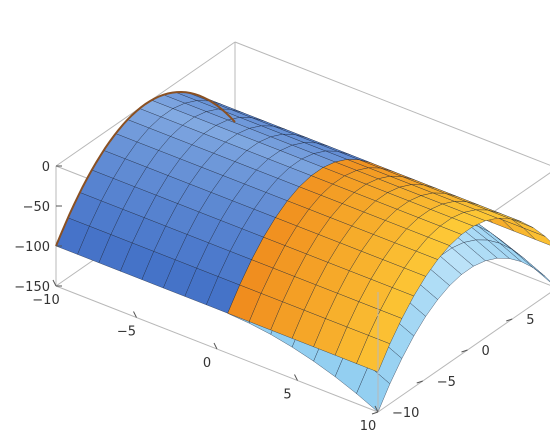 This screenshot has height=436, width=550. Describe the element at coordinates (530, 320) in the screenshot. I see `y-tick-label: 5` at that location.